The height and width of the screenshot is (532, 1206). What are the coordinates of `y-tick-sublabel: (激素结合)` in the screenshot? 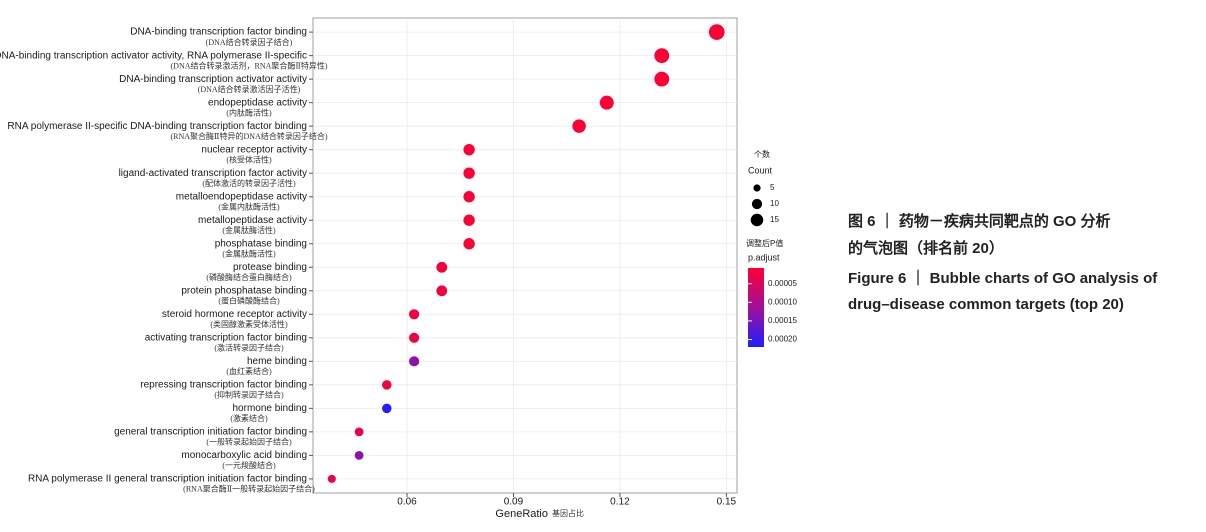 It's located at (249, 418).